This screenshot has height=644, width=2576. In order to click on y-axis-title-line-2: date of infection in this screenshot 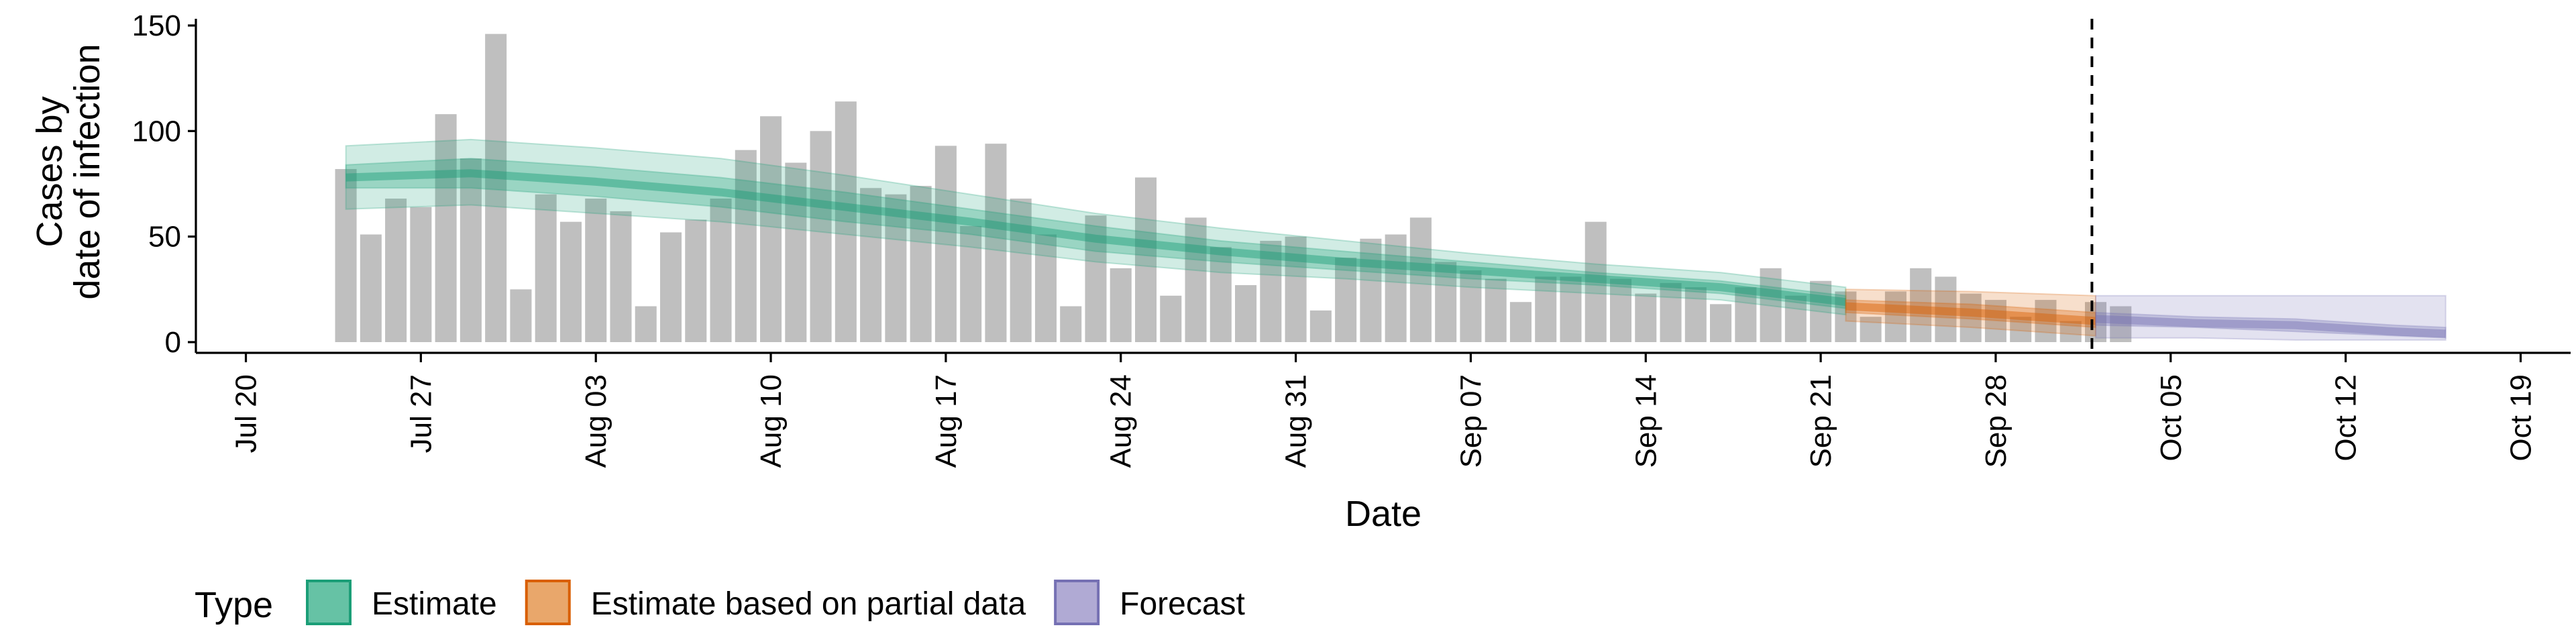, I will do `click(87, 171)`.